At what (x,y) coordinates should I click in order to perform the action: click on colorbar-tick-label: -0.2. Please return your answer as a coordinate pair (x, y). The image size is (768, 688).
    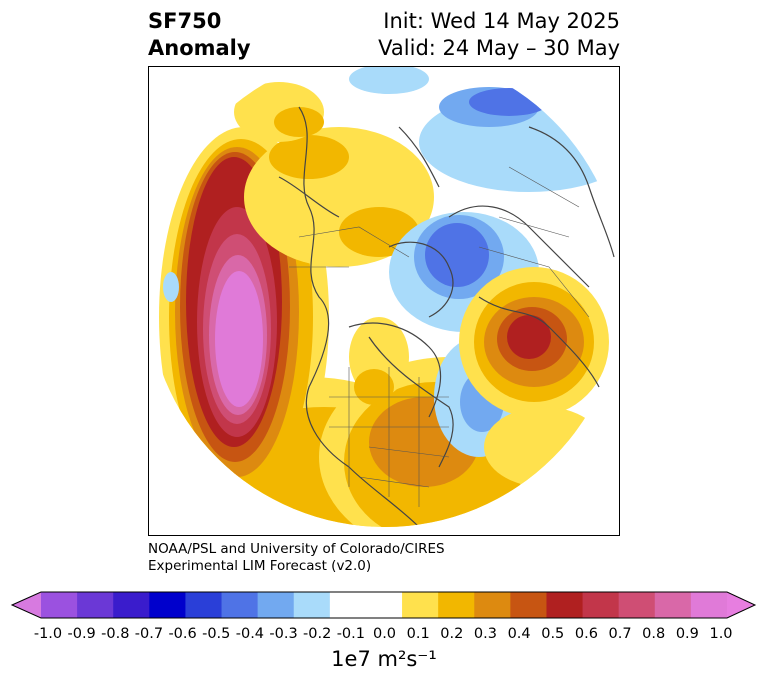
    Looking at the image, I should click on (317, 634).